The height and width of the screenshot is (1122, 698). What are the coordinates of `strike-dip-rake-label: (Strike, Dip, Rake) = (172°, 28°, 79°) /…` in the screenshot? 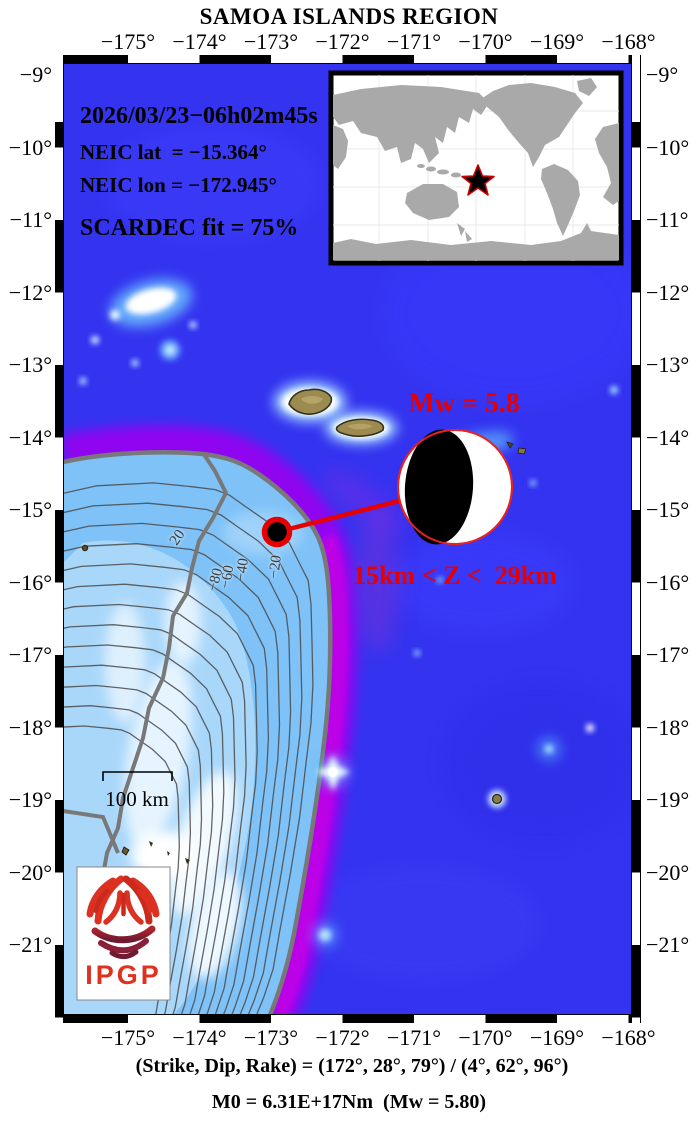 It's located at (352, 1066).